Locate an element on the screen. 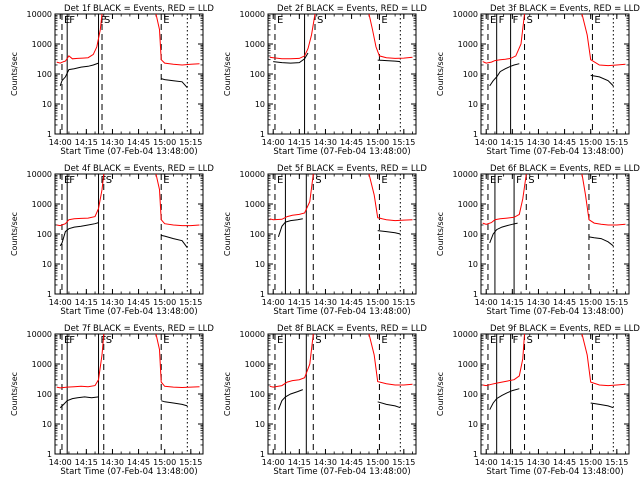 Image resolution: width=640 pixels, height=480 pixels. panel-title: Det 1f BLACK = Events, RED = LLD is located at coordinates (139, 9).